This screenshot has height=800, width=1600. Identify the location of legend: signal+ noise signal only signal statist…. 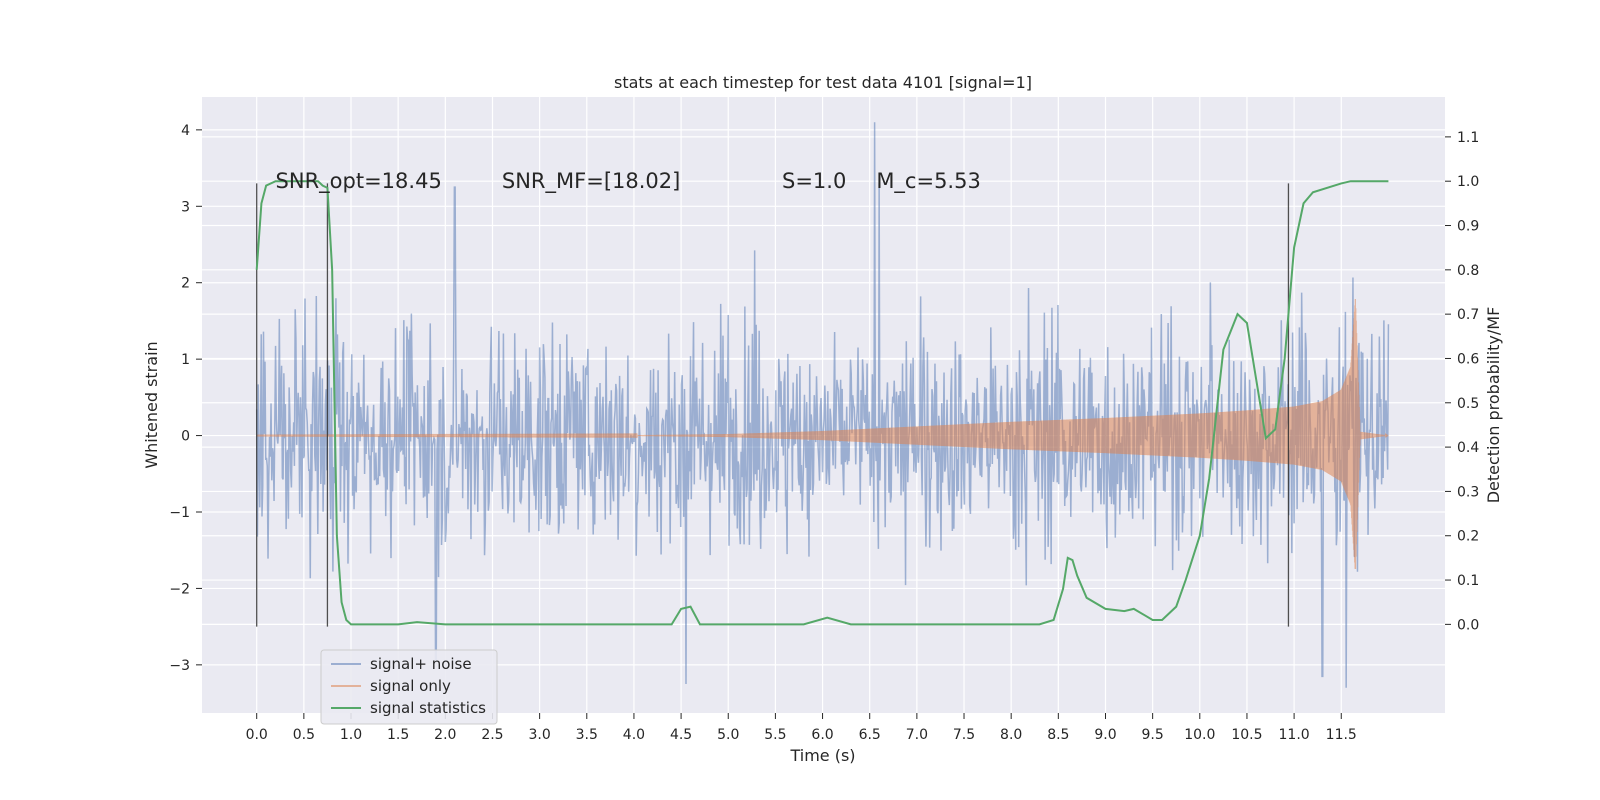
(409, 687).